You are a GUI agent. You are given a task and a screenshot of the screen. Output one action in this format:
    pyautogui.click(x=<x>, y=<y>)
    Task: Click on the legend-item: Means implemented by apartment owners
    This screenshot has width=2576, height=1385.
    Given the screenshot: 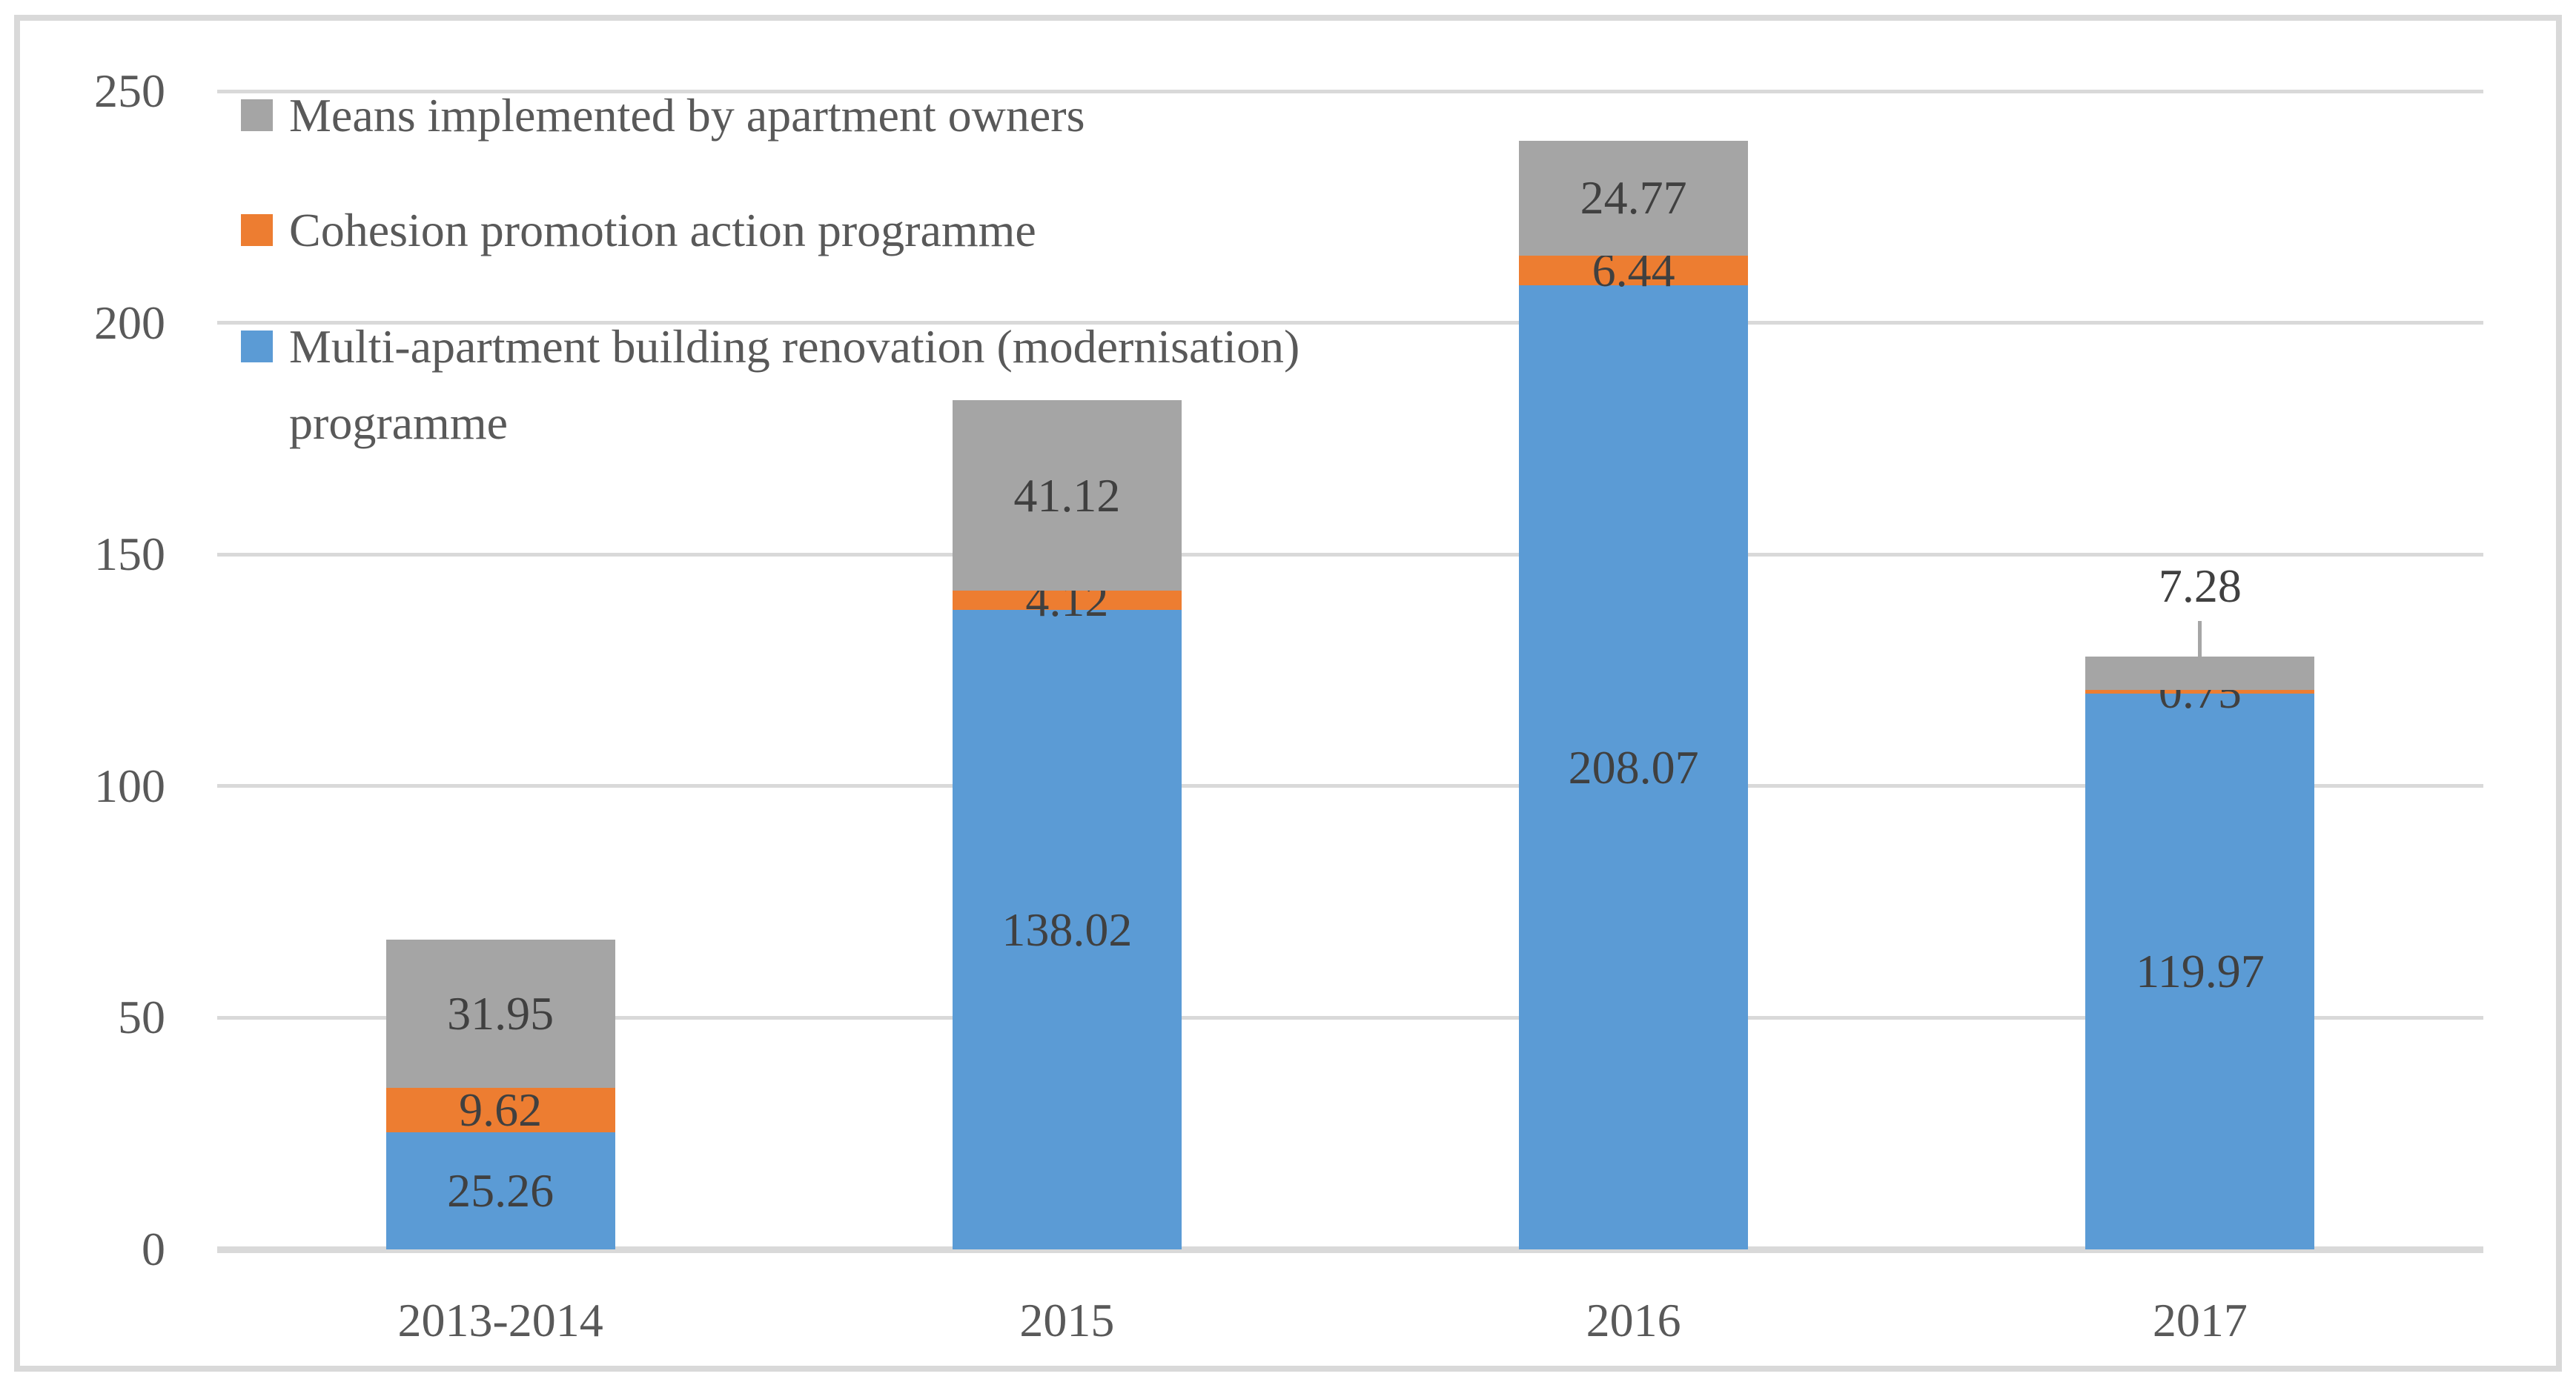 What is the action you would take?
    pyautogui.click(x=663, y=115)
    